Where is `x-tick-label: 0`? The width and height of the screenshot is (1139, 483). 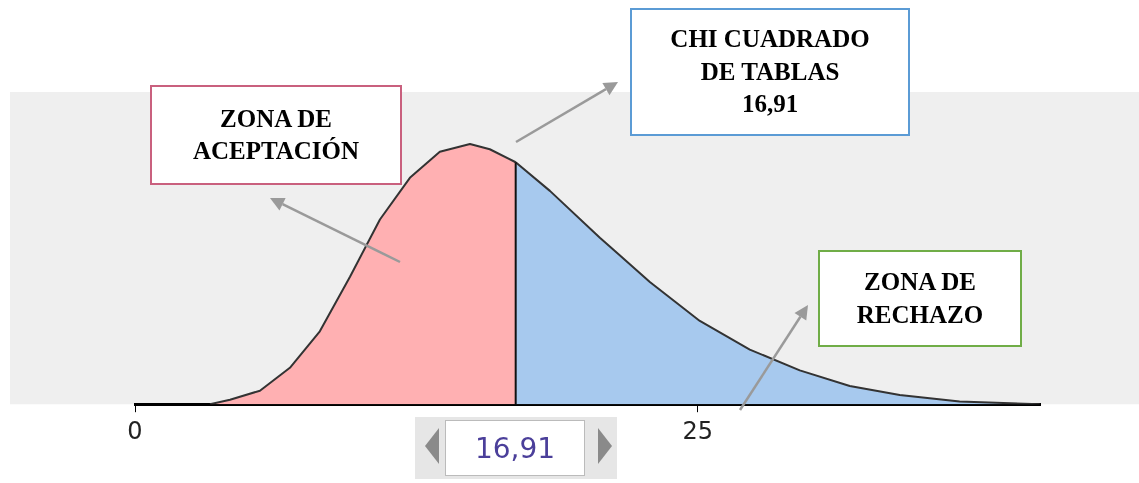
x-tick-label: 0 is located at coordinates (135, 430).